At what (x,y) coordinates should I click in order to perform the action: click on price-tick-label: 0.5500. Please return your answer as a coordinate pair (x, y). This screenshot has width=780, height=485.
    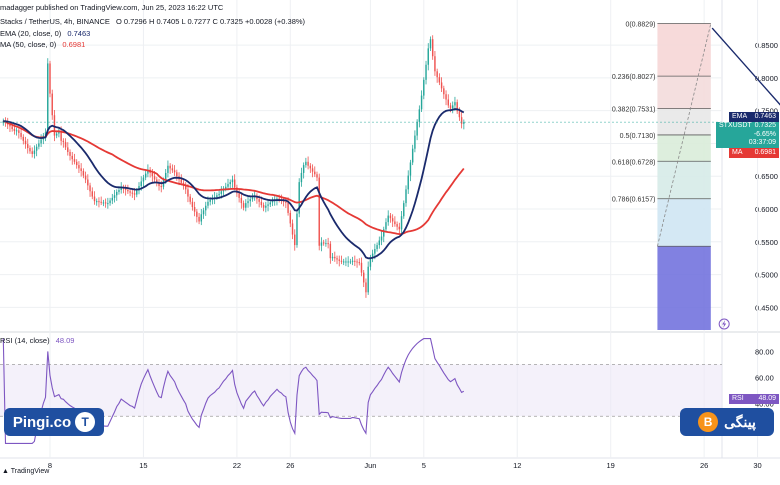
    Looking at the image, I should click on (766, 242).